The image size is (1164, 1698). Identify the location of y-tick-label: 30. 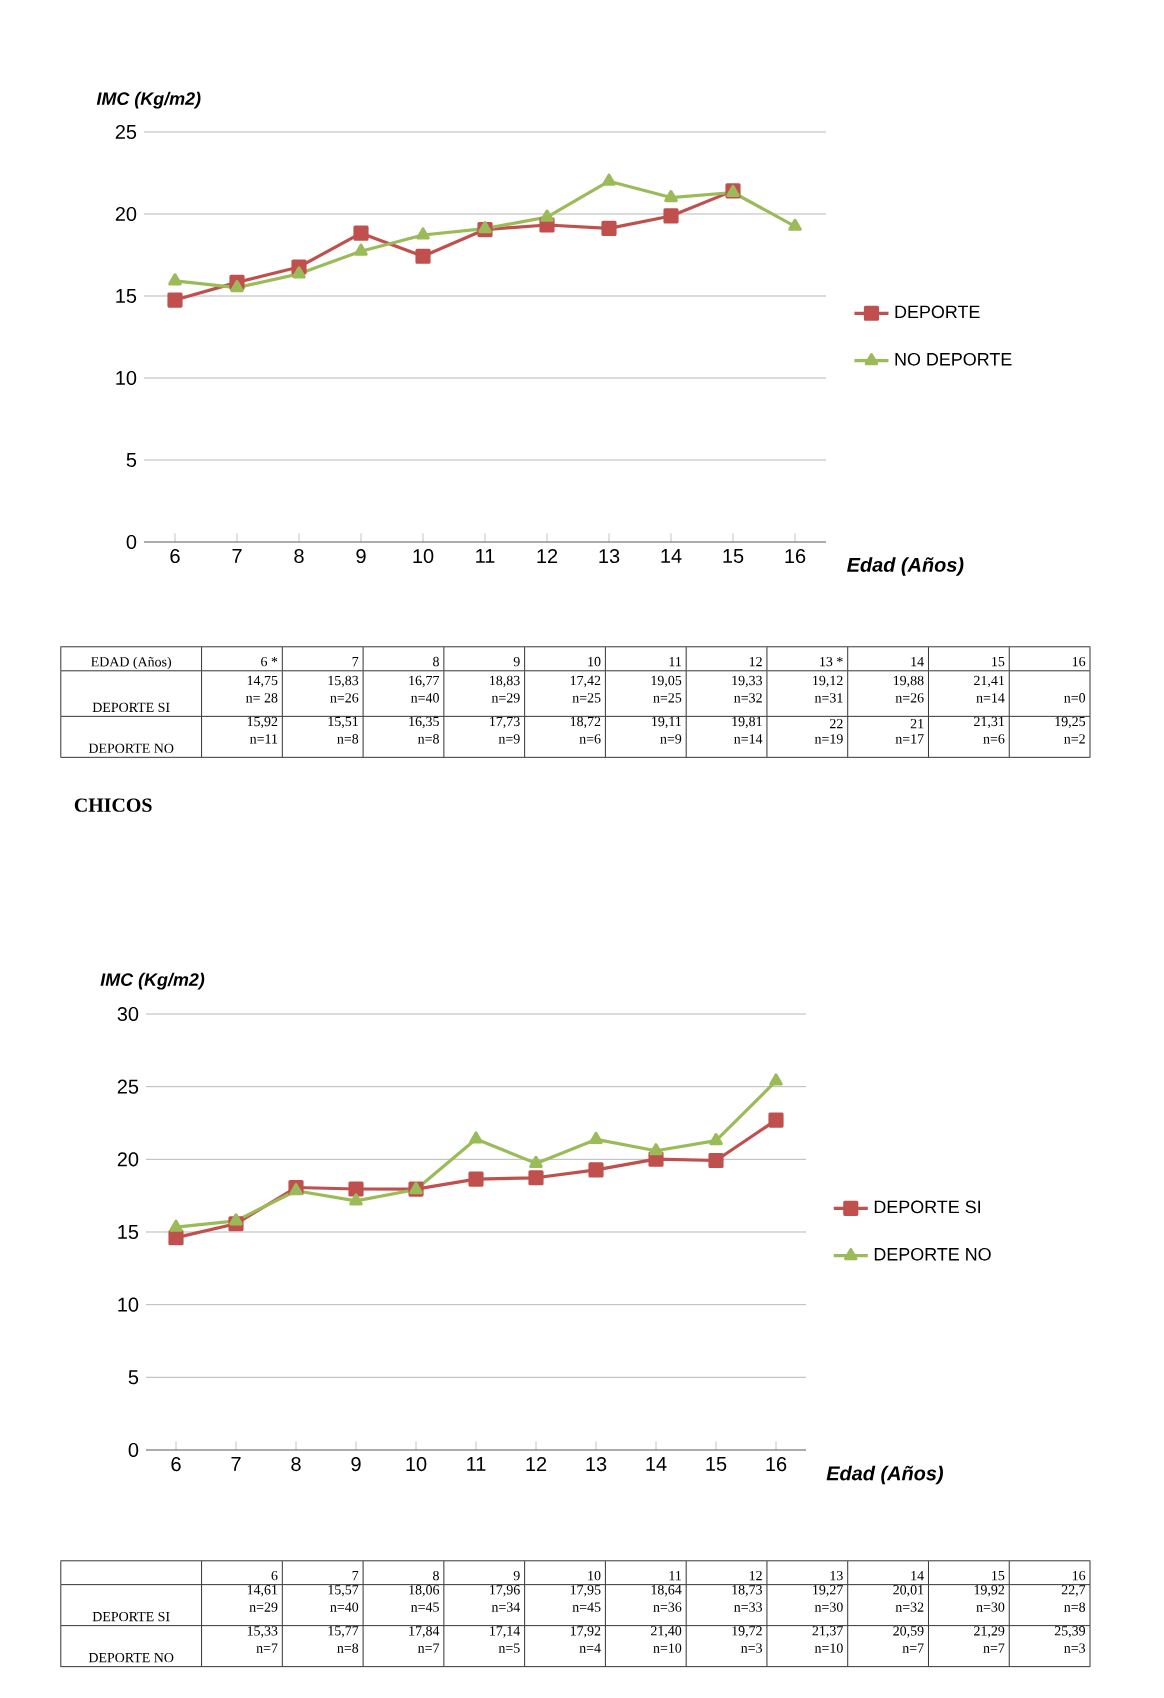
(128, 1014).